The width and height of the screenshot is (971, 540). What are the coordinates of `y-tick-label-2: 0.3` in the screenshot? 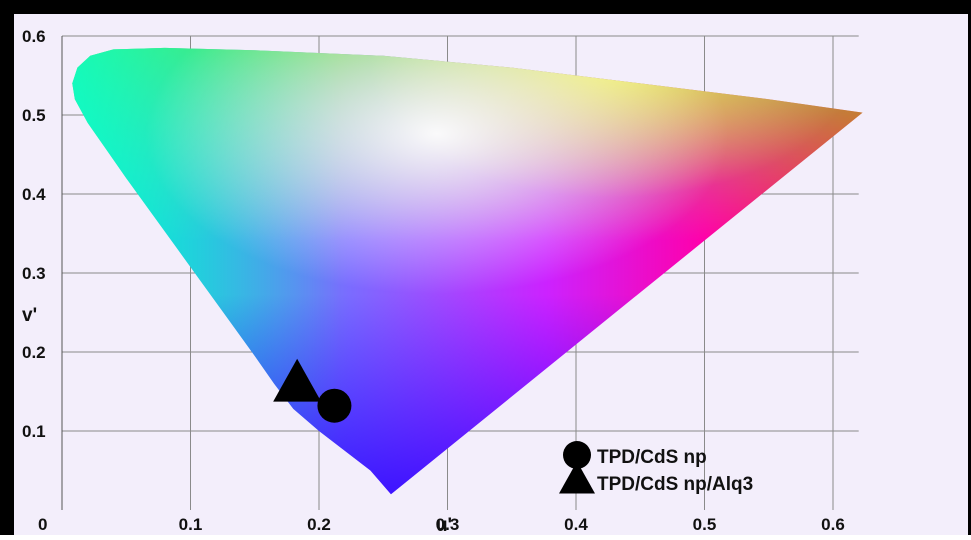 It's located at (34, 273).